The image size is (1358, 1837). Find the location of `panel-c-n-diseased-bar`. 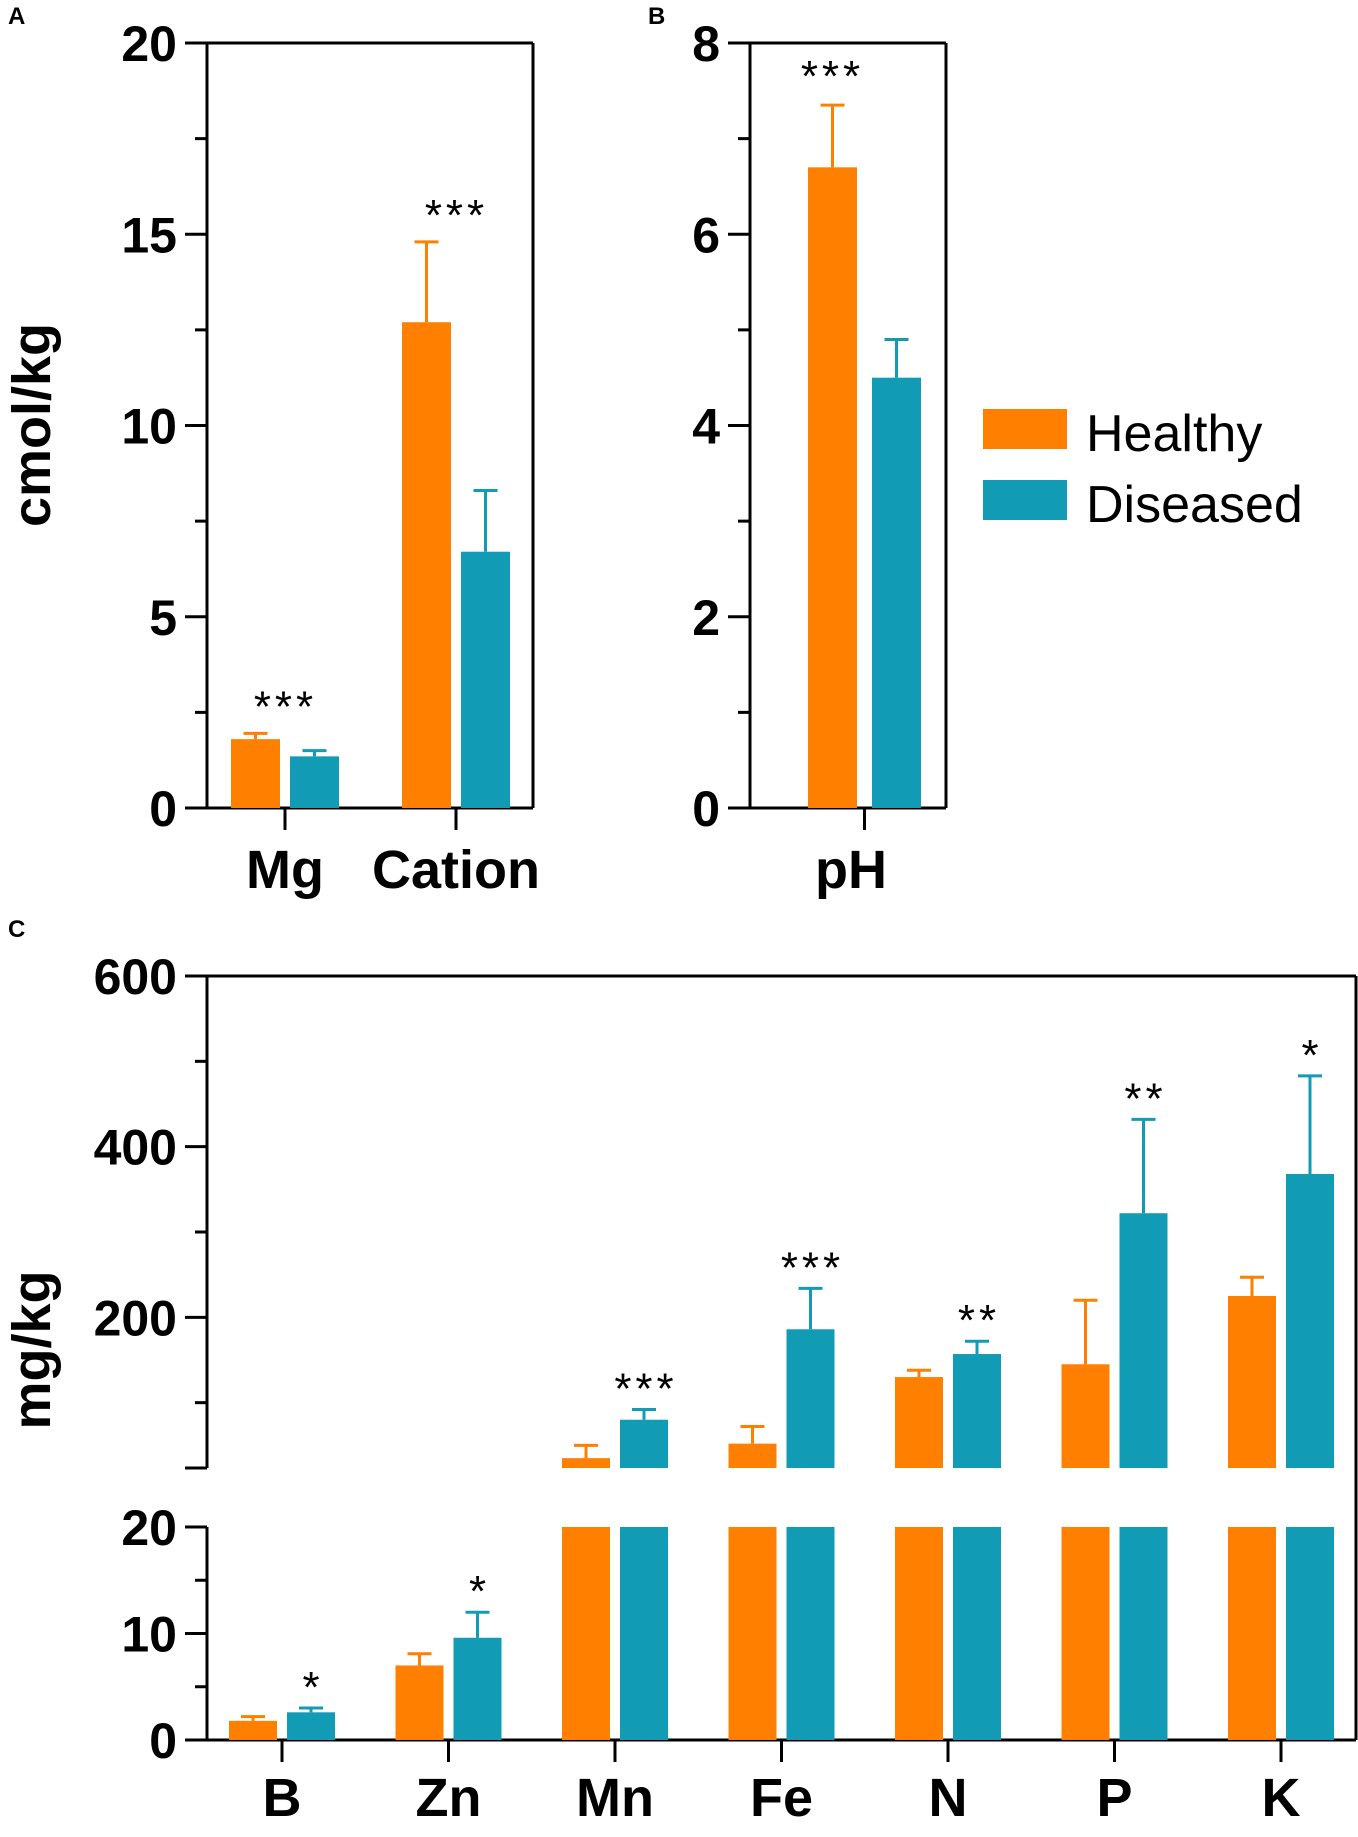

panel-c-n-diseased-bar is located at coordinates (977, 1411).